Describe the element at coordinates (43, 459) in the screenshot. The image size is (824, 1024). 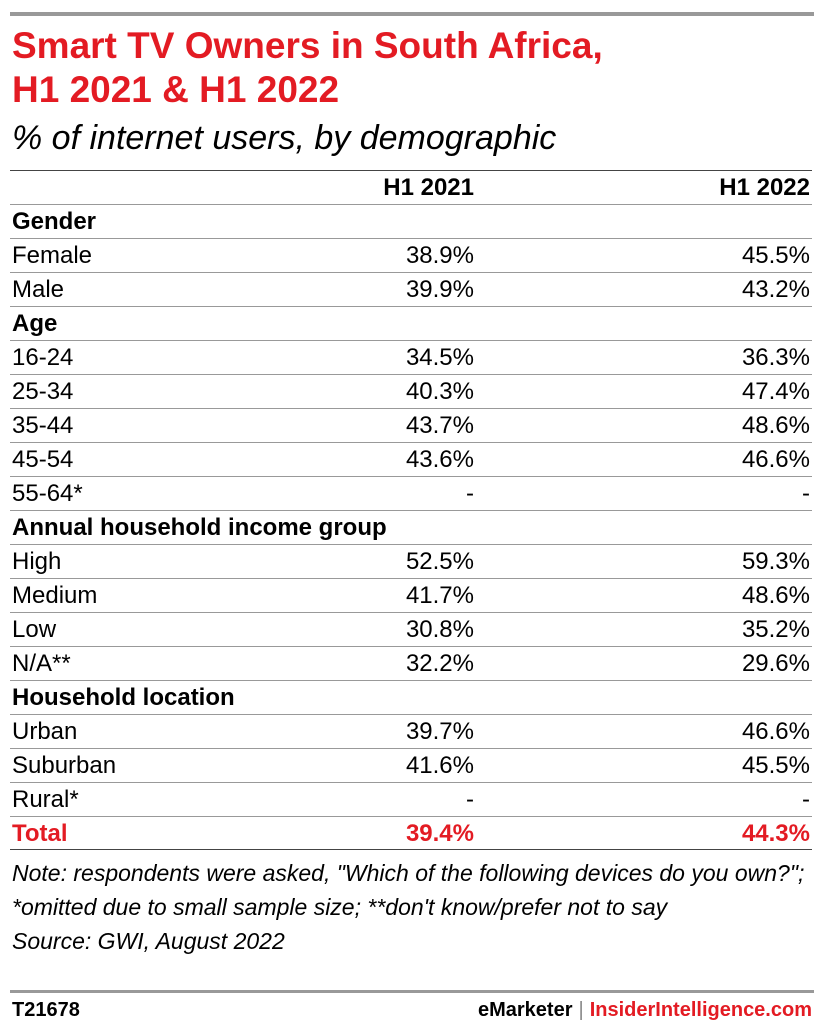
I see `row-label: 45-54` at that location.